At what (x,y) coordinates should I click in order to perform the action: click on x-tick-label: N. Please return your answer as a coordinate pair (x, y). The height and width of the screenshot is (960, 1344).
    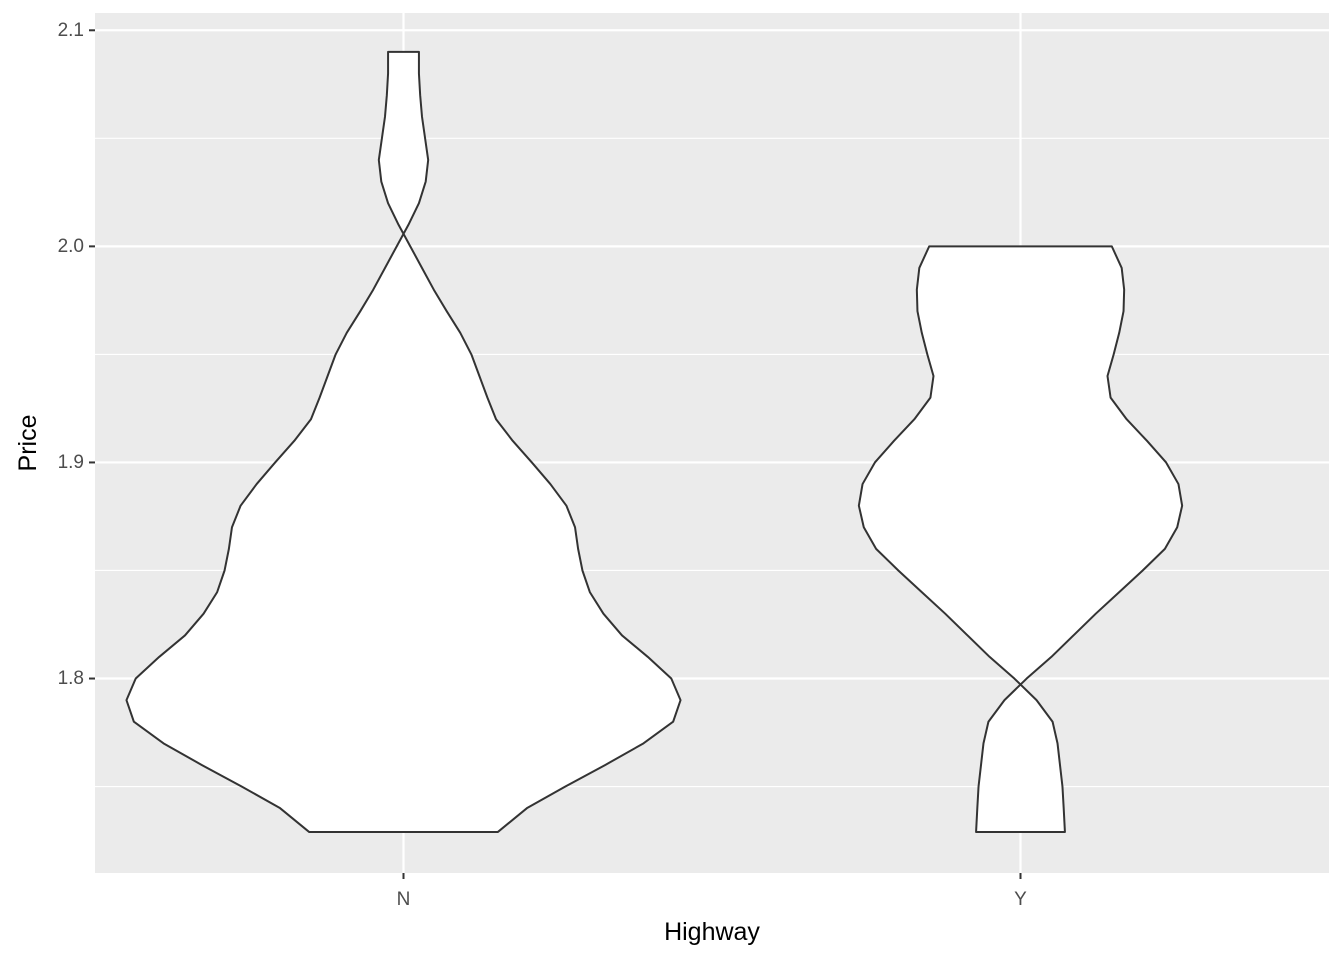
    Looking at the image, I should click on (404, 899).